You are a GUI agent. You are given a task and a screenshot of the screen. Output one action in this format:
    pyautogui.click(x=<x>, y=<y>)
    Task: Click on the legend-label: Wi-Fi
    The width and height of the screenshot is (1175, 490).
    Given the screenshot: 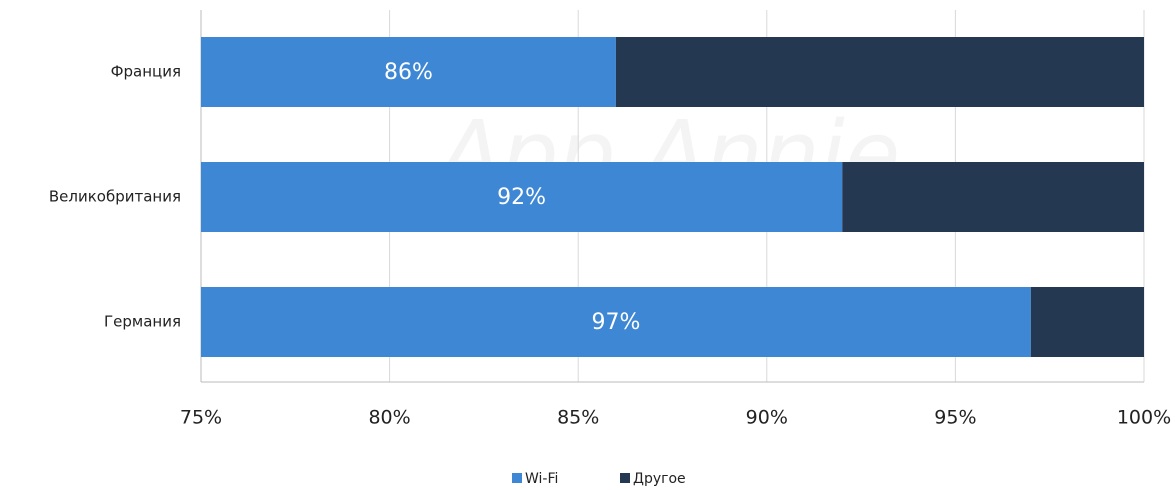 What is the action you would take?
    pyautogui.click(x=541, y=479)
    